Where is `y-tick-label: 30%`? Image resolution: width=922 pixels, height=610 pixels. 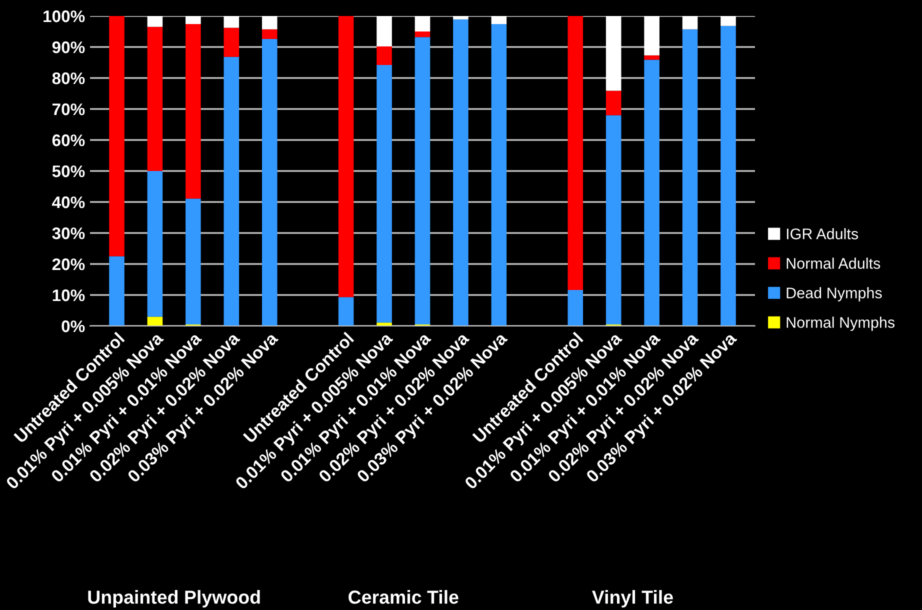 y-tick-label: 30% is located at coordinates (68, 233).